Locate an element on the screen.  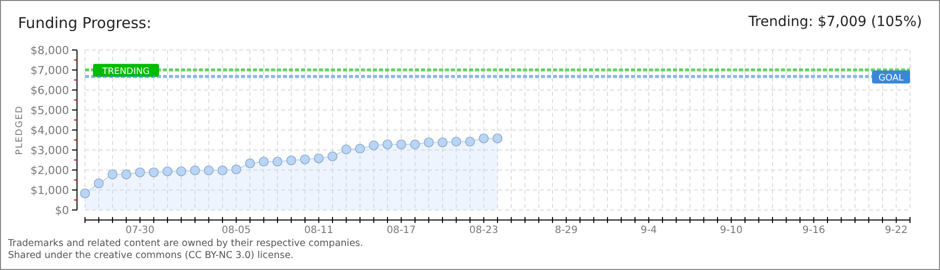
y-tick-label: $3,000 is located at coordinates (49, 150).